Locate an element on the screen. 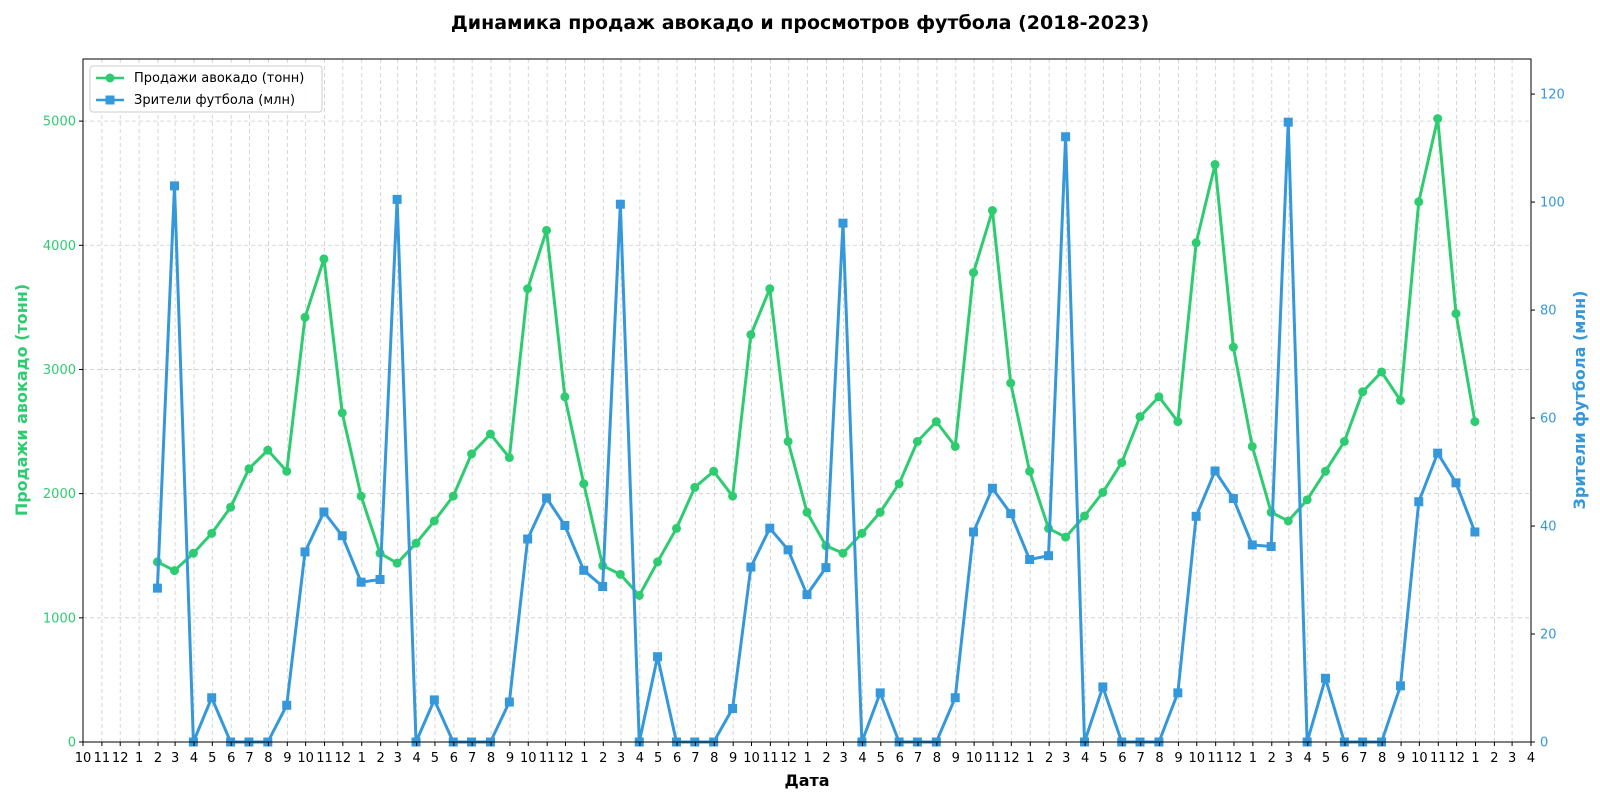  y-left-tick-label: 2000 is located at coordinates (59, 494).